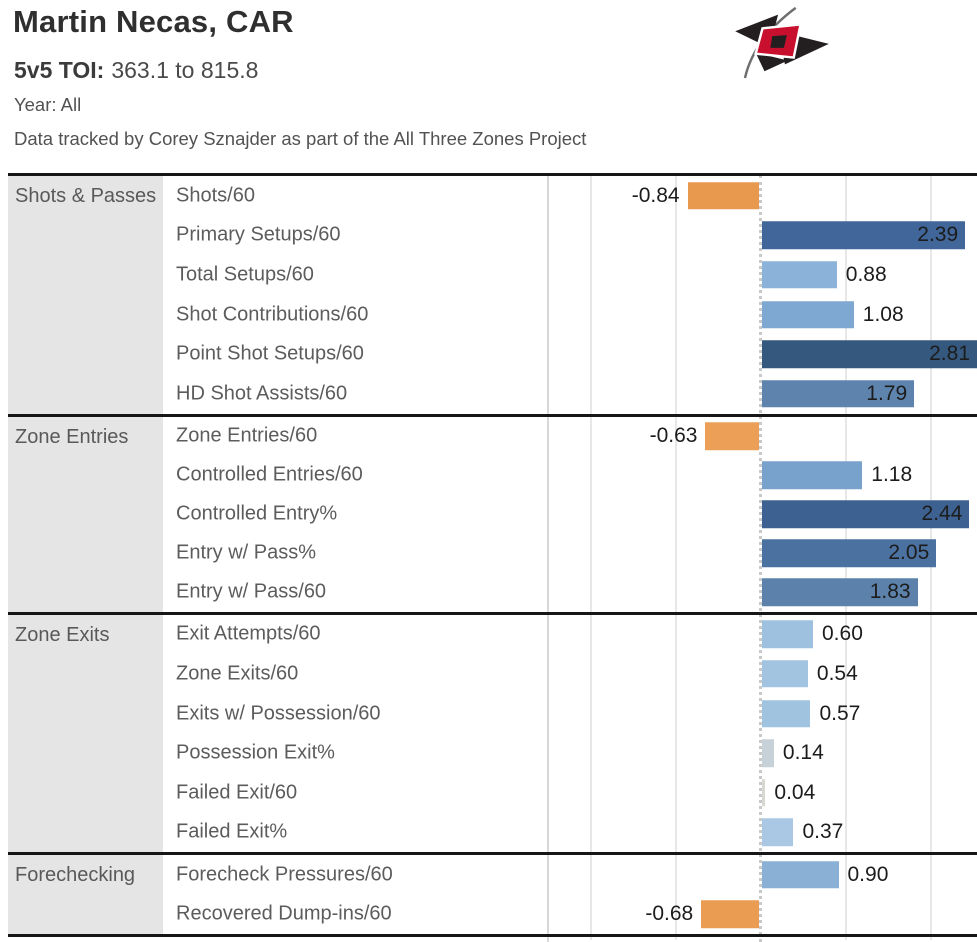  Describe the element at coordinates (803, 753) in the screenshot. I see `bar-value-label: 0.14` at that location.